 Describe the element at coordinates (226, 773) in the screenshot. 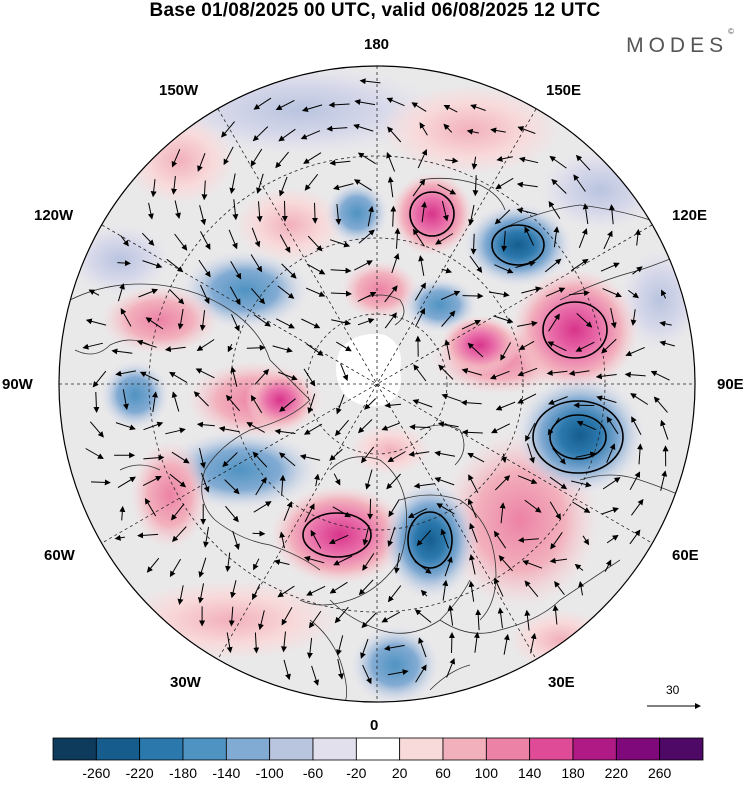

I see `colorbar-tick-label: -140` at that location.